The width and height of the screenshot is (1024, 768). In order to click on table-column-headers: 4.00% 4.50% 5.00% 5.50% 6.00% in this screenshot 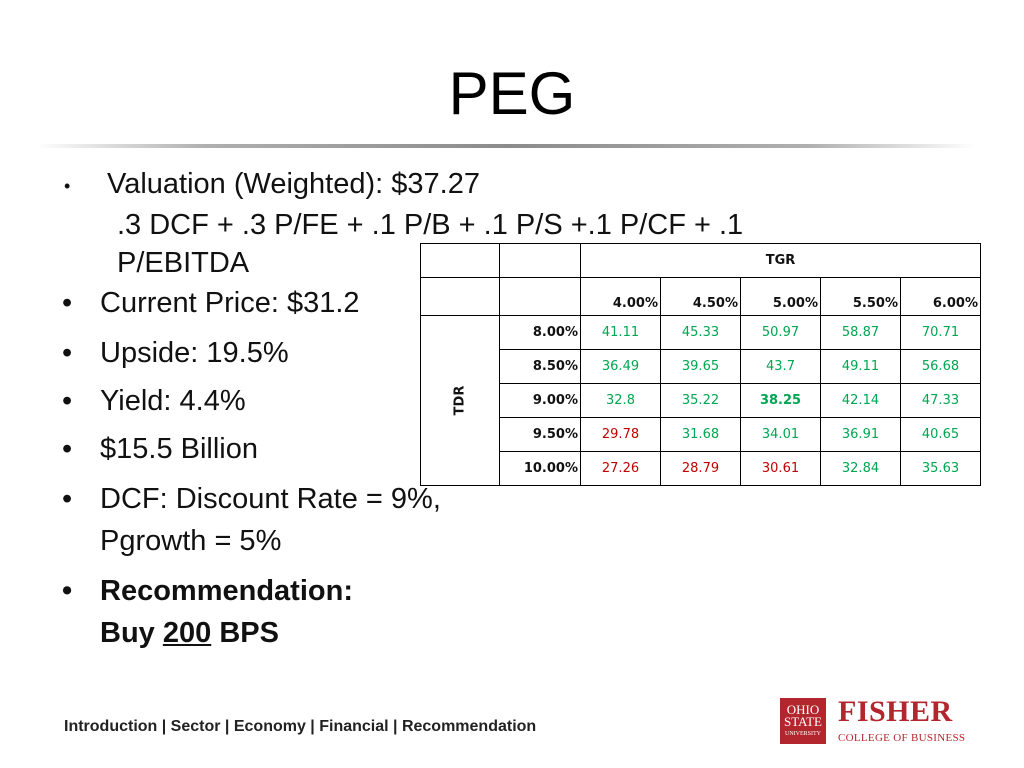, I will do `click(700, 296)`.